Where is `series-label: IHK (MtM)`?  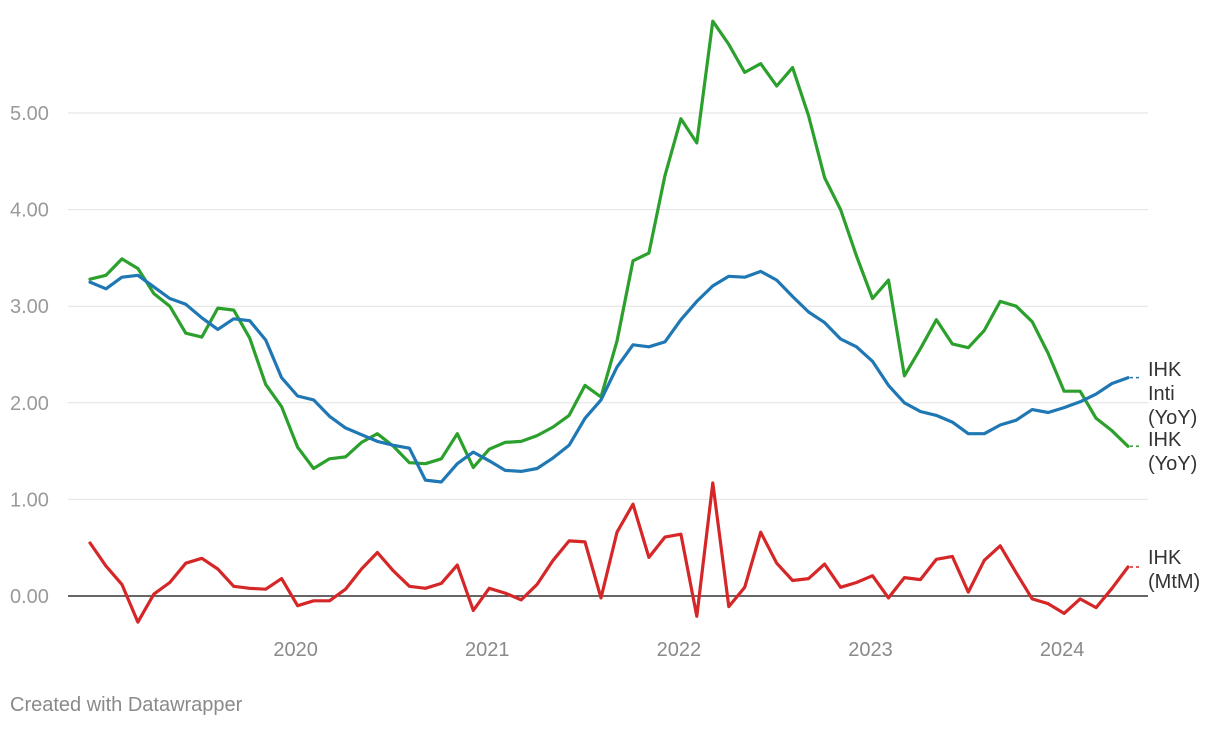
series-label: IHK (MtM) is located at coordinates (1174, 570).